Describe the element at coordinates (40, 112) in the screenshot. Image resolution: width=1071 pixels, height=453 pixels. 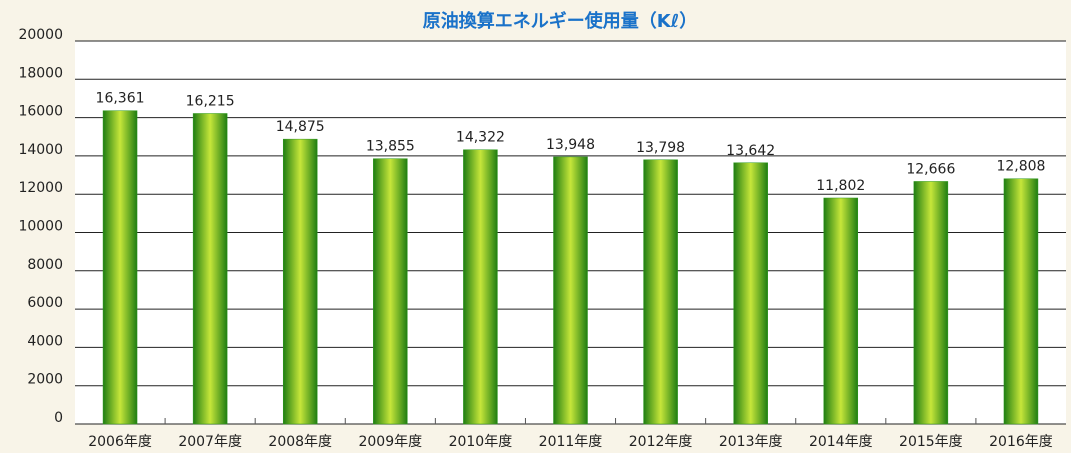
I see `y-tick-label: 16000` at that location.